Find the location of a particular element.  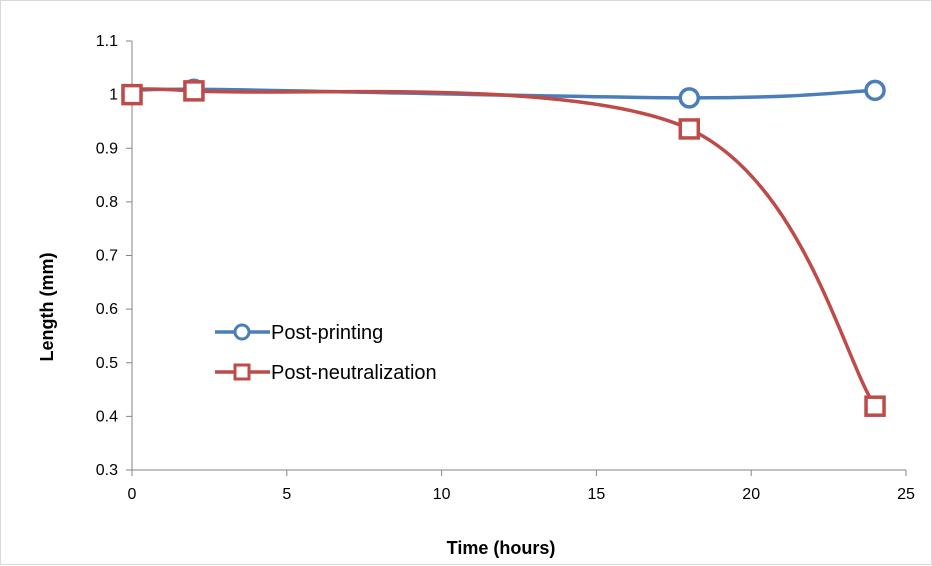

x-tick-label: 20 is located at coordinates (751, 494).